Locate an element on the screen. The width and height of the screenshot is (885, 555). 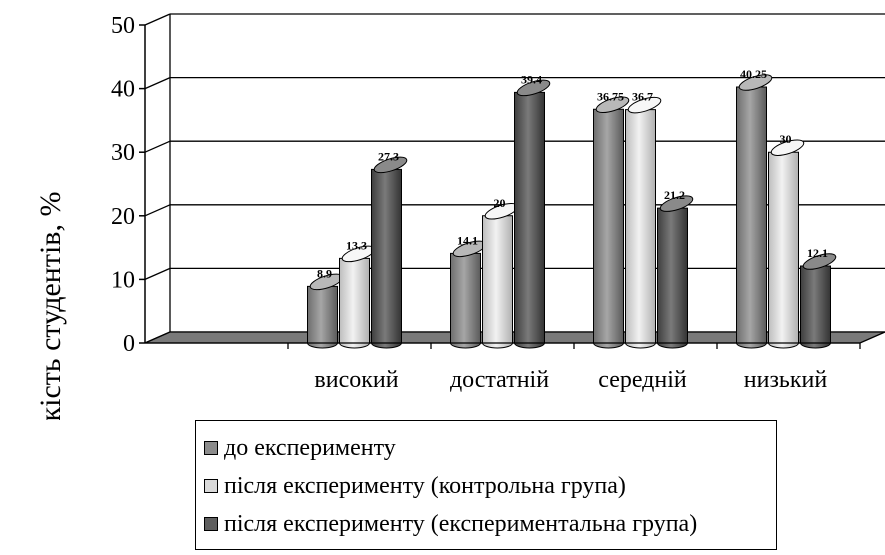
legend-item-control: після експерименту (контрольна група) is located at coordinates (415, 486).